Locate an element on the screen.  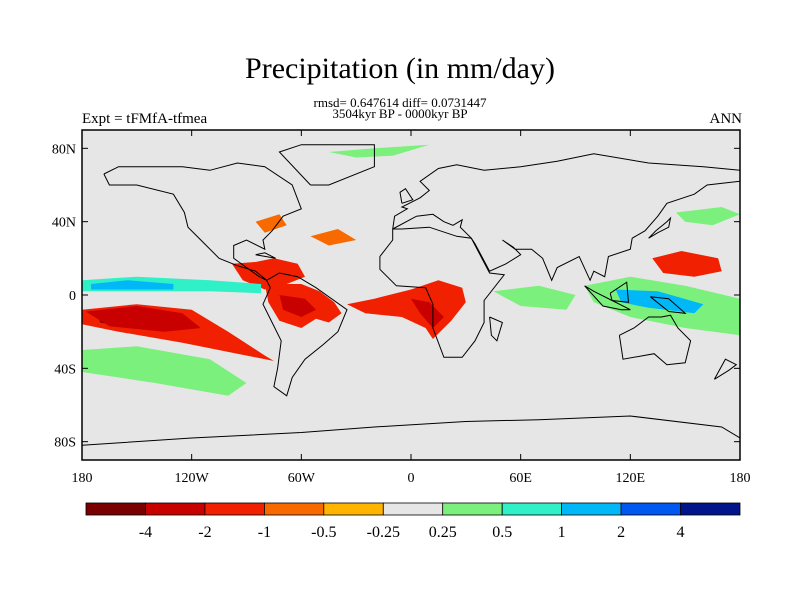
x-tick-label: 120E is located at coordinates (631, 478).